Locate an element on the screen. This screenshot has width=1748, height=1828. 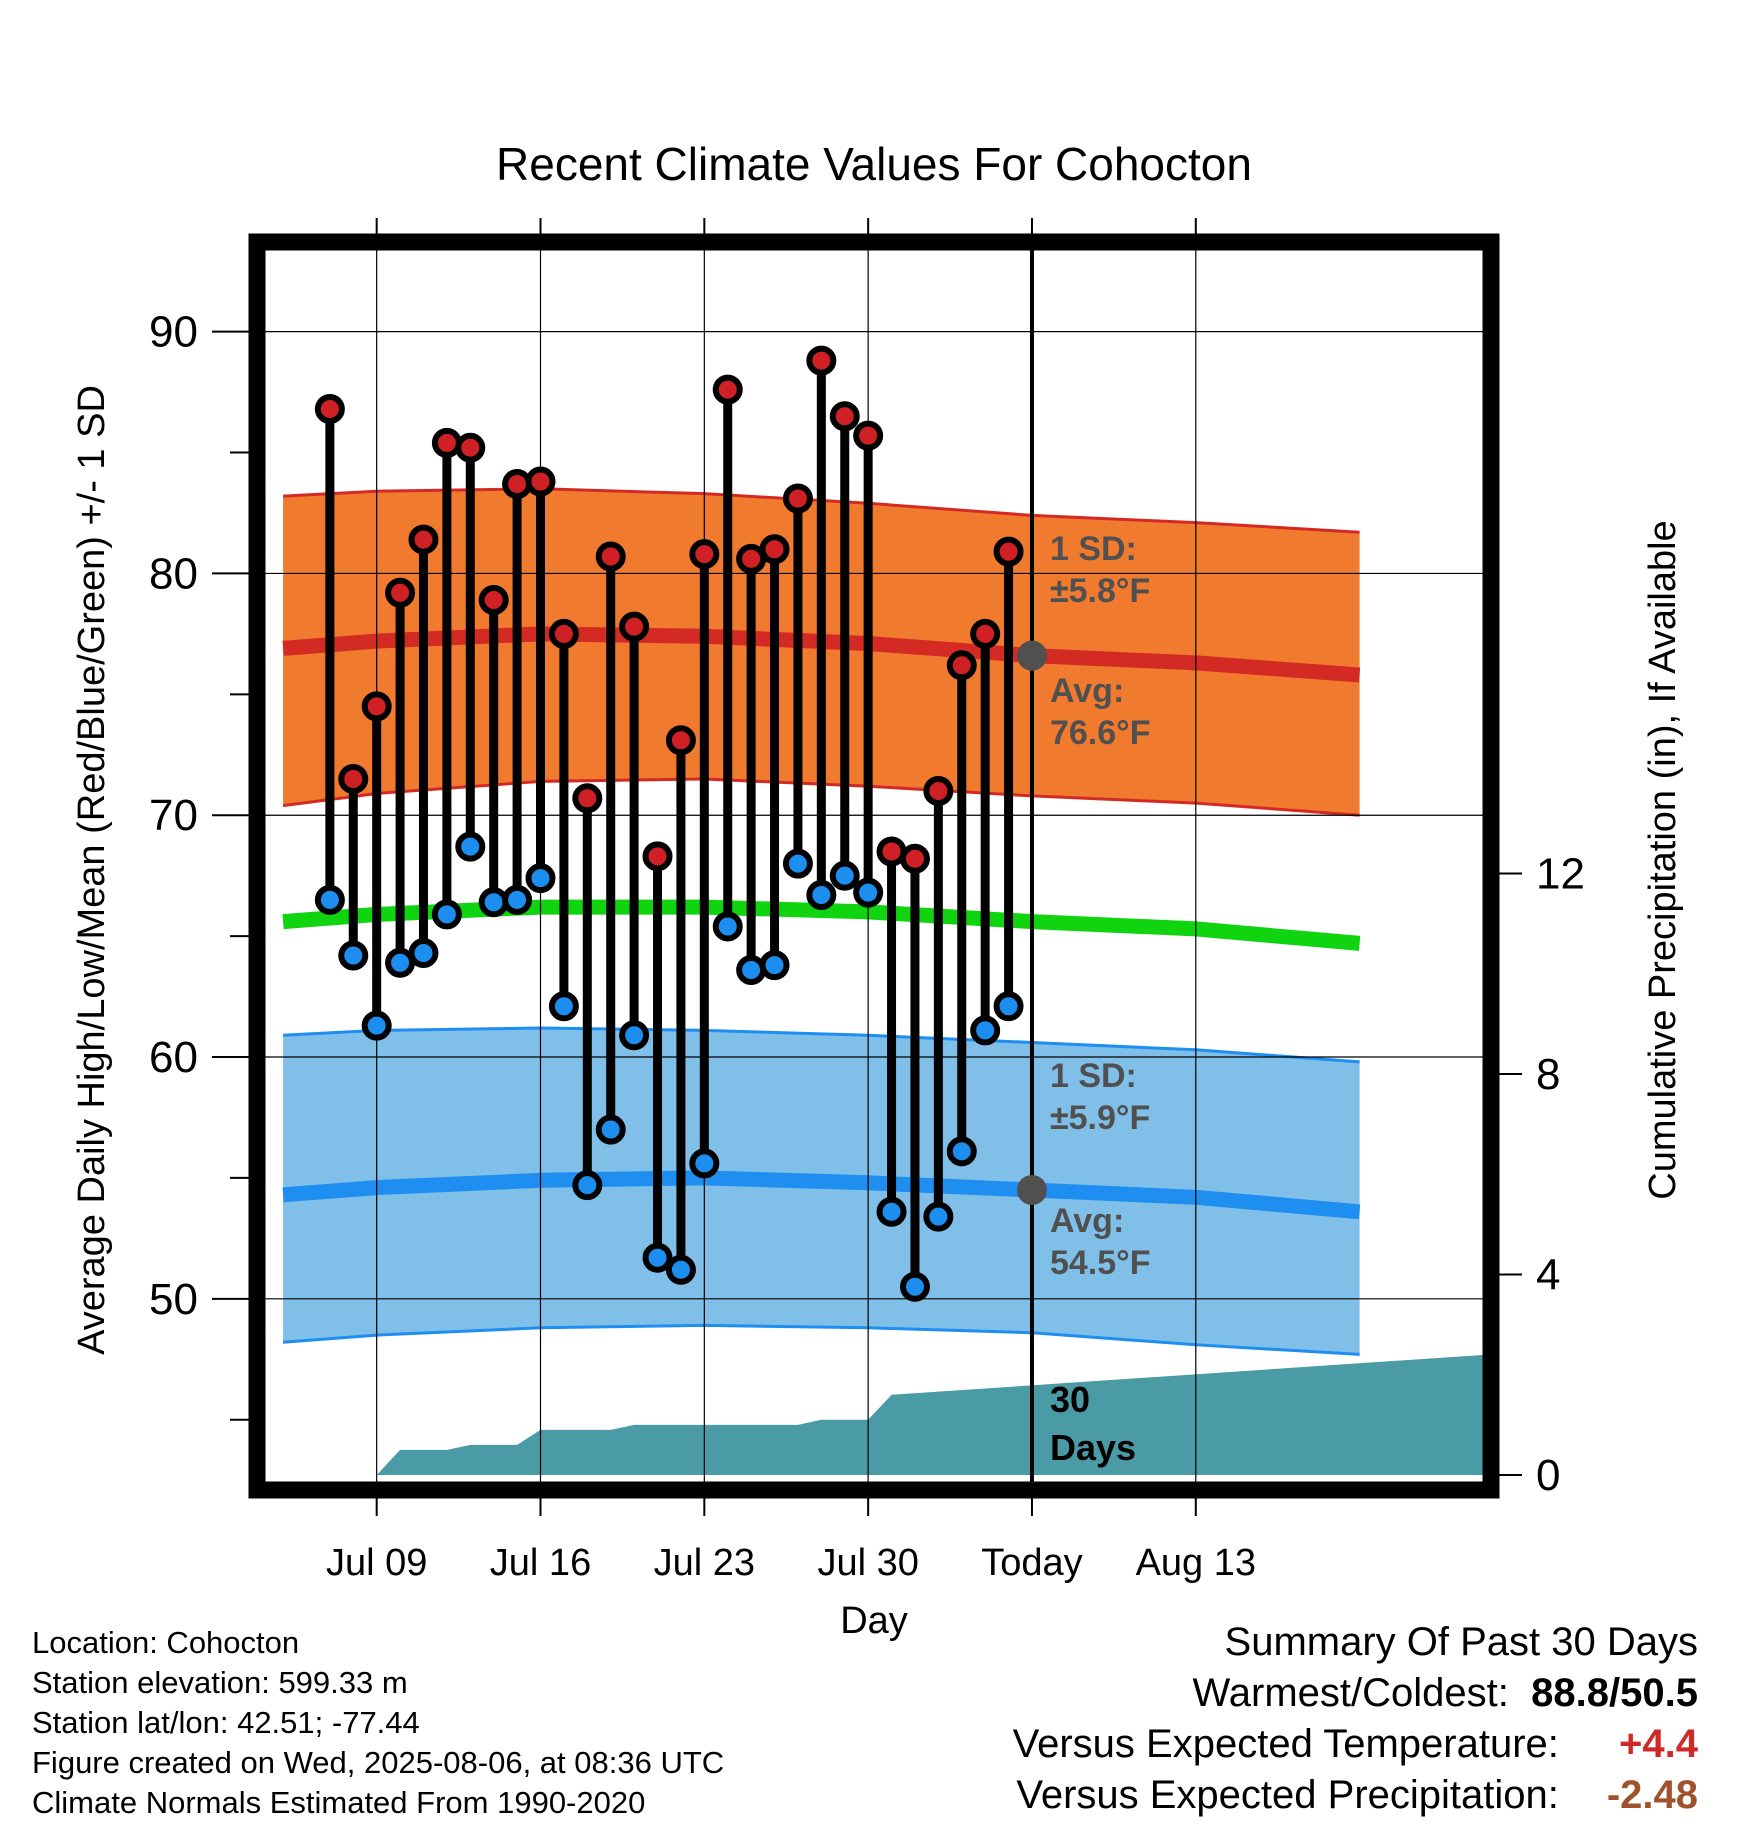
x-tick-label: Jul 09 is located at coordinates (376, 1563).